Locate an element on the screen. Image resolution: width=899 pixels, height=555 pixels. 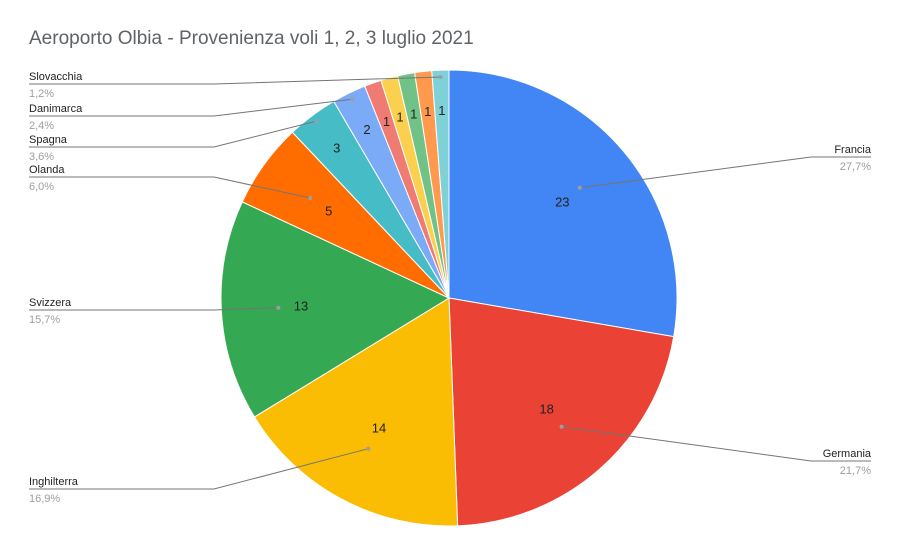
callout-name: Spagna is located at coordinates (48, 140).